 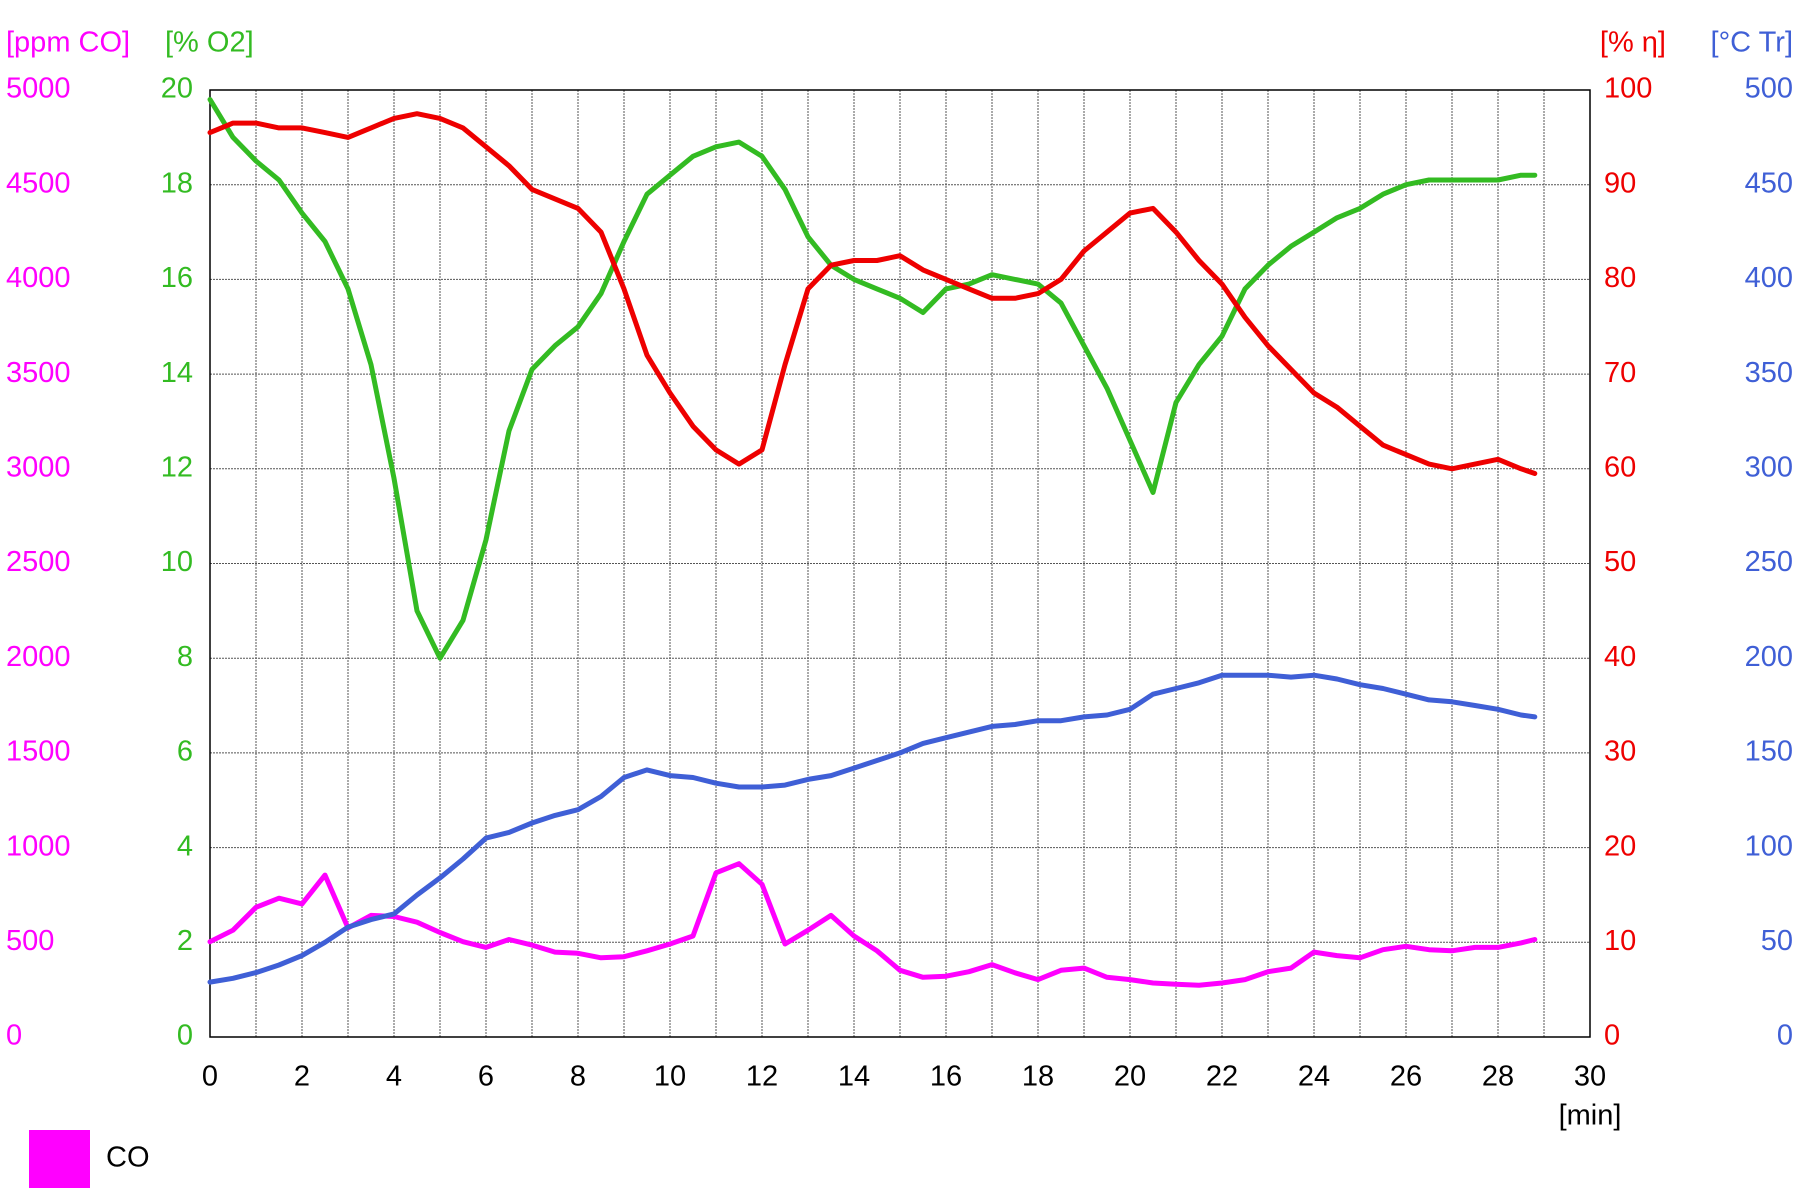 What do you see at coordinates (1769, 467) in the screenshot?
I see `y-tick-label: 300` at bounding box center [1769, 467].